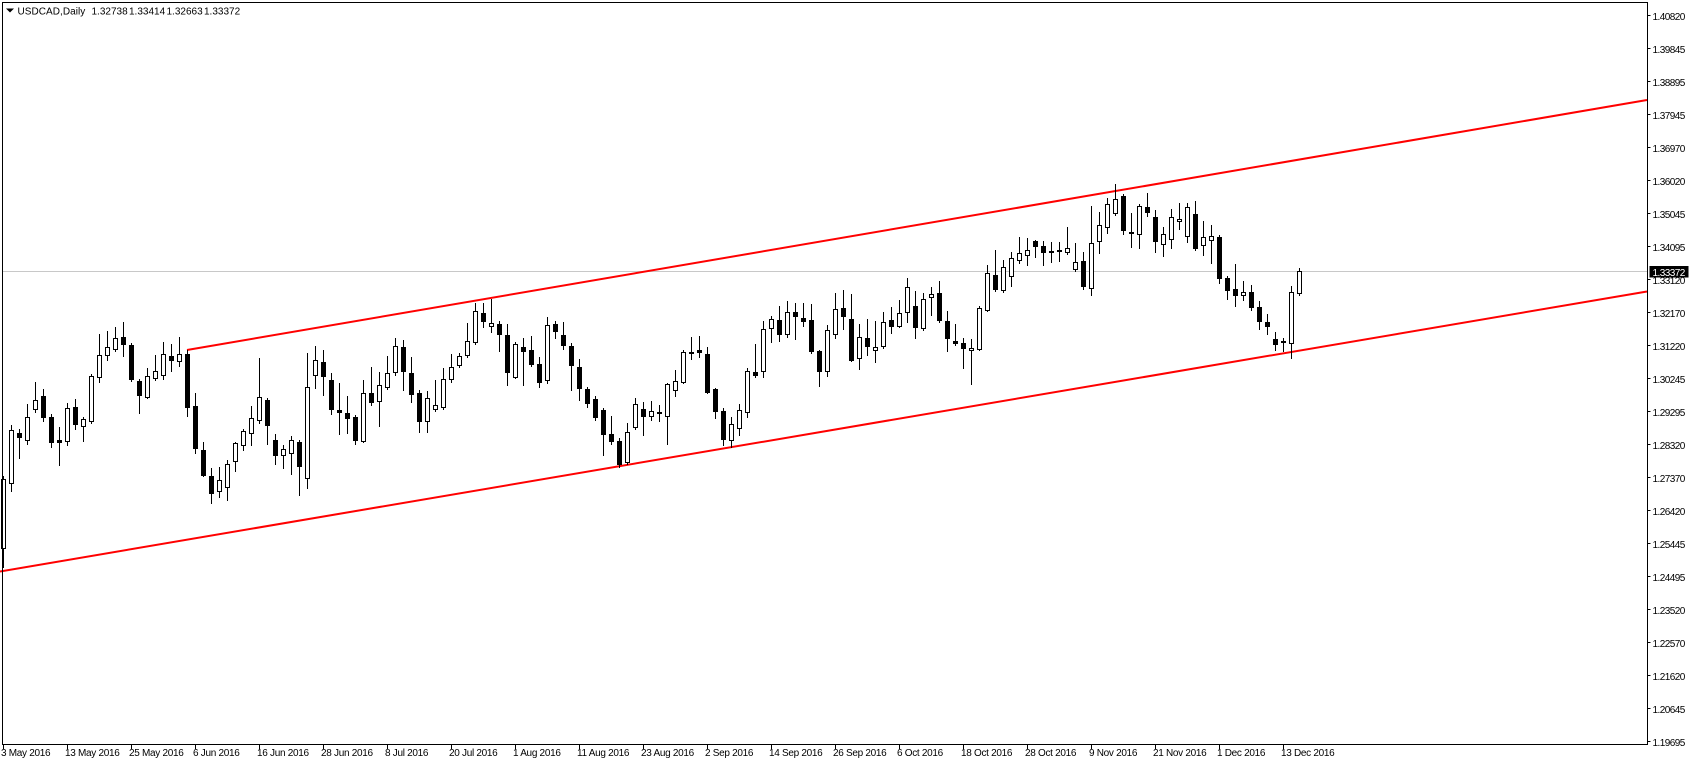 This screenshot has height=765, width=1690. Describe the element at coordinates (1669, 545) in the screenshot. I see `svg-text: 1.25445` at that location.